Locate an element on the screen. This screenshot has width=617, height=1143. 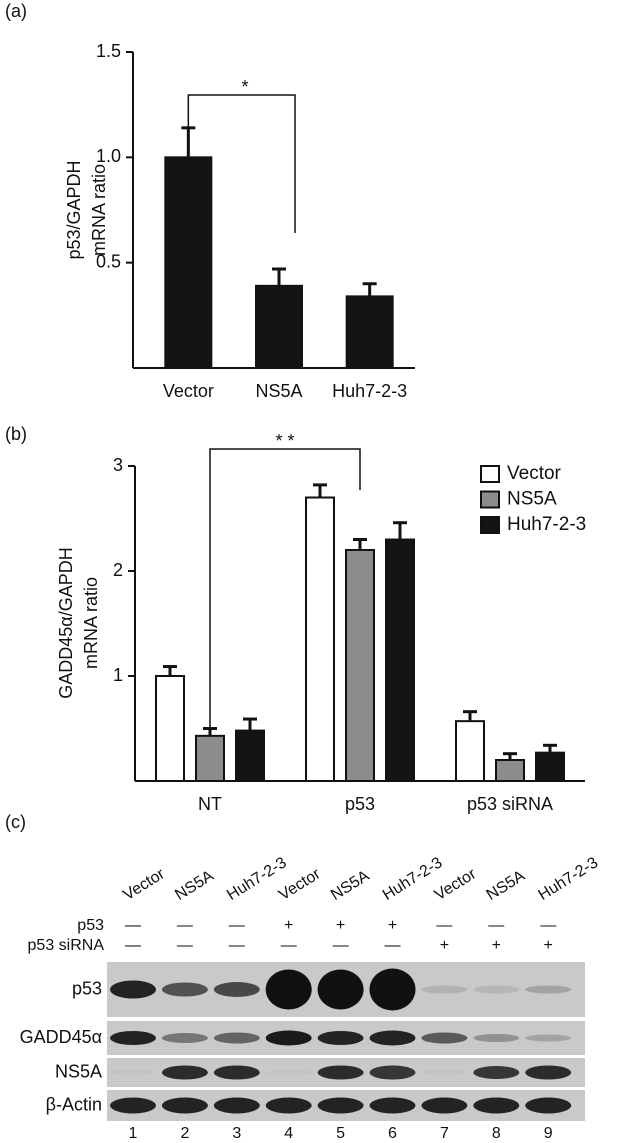
y-axis-label: mRNA ratio is located at coordinates (91, 623).